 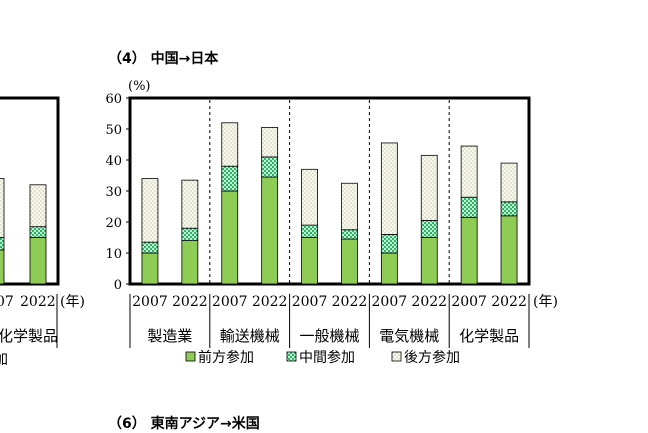 I want to click on legend: 前方参加 中間参加 後方参加, so click(x=322, y=357).